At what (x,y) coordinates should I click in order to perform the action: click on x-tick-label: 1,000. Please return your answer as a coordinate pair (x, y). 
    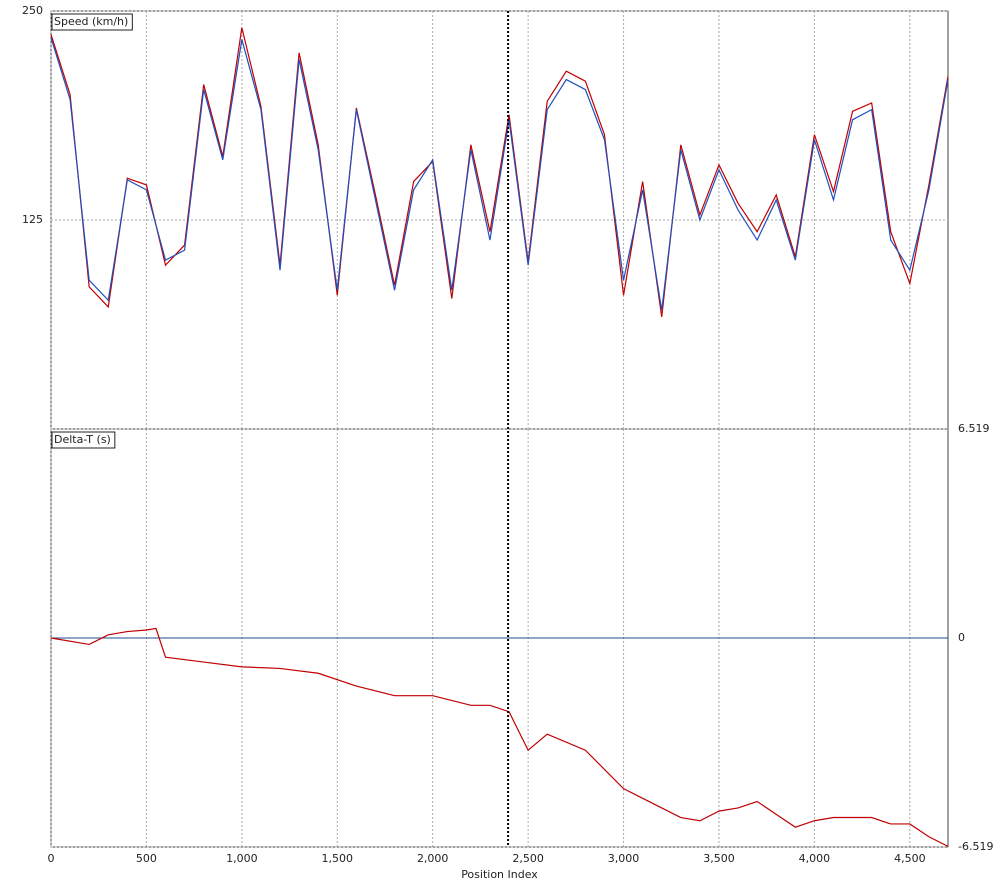
    Looking at the image, I should click on (242, 858).